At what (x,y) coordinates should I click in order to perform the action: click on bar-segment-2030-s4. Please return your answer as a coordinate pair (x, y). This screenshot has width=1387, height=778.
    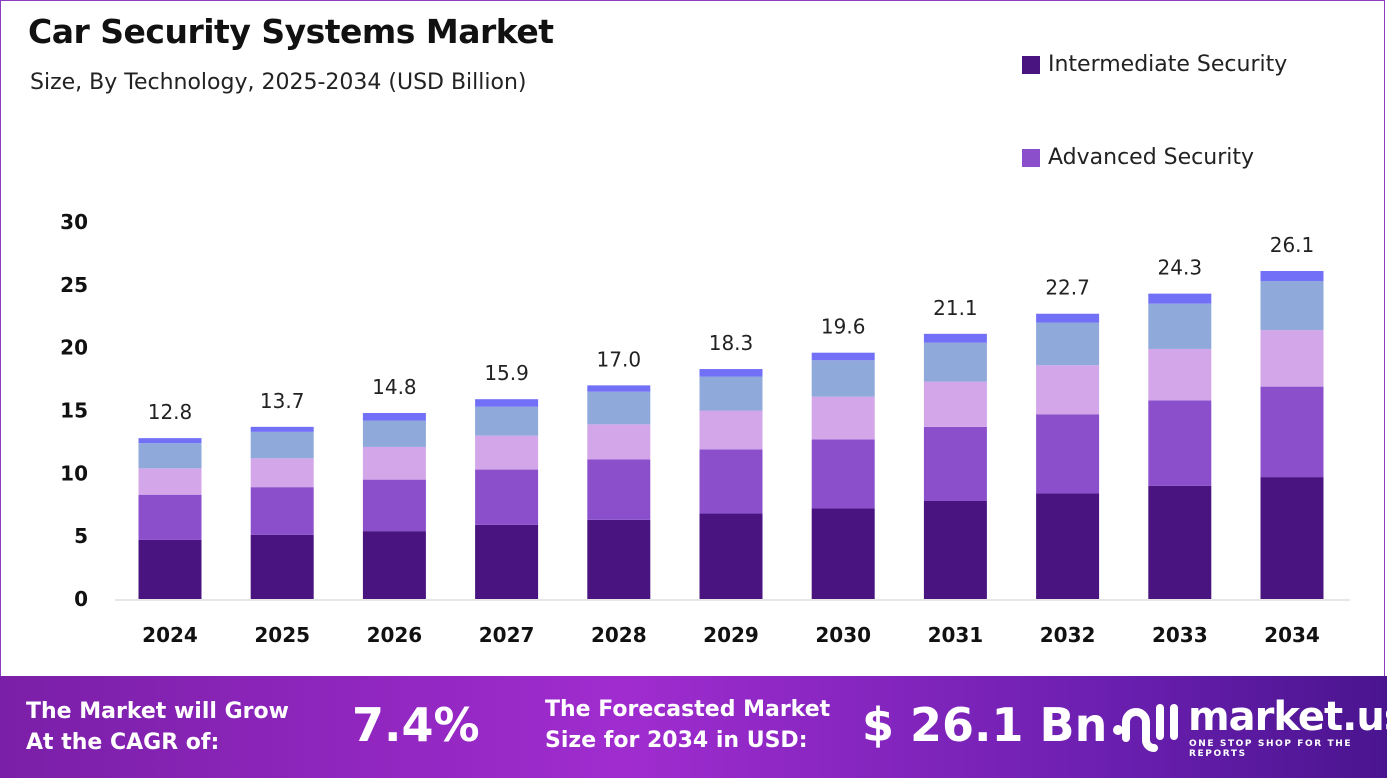
    Looking at the image, I should click on (843, 356).